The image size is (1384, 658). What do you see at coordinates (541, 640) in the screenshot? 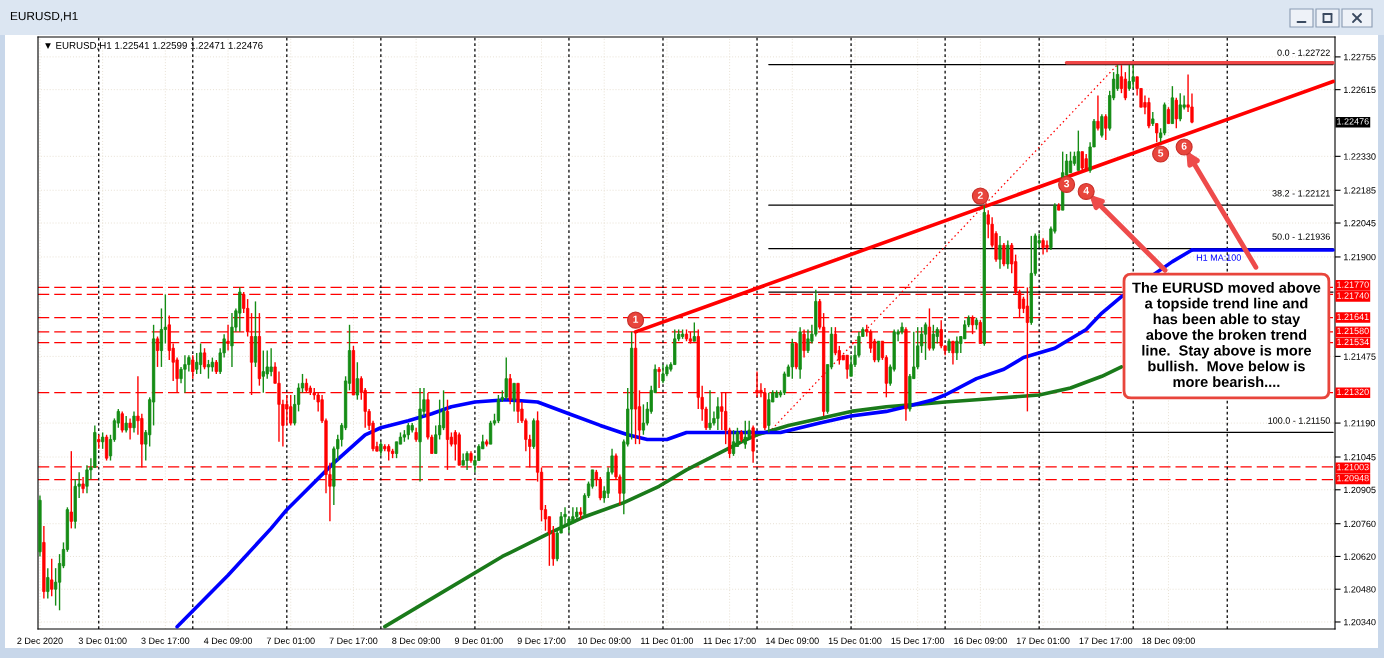
I see `x-tick-label: 9 Dec 17:00` at bounding box center [541, 640].